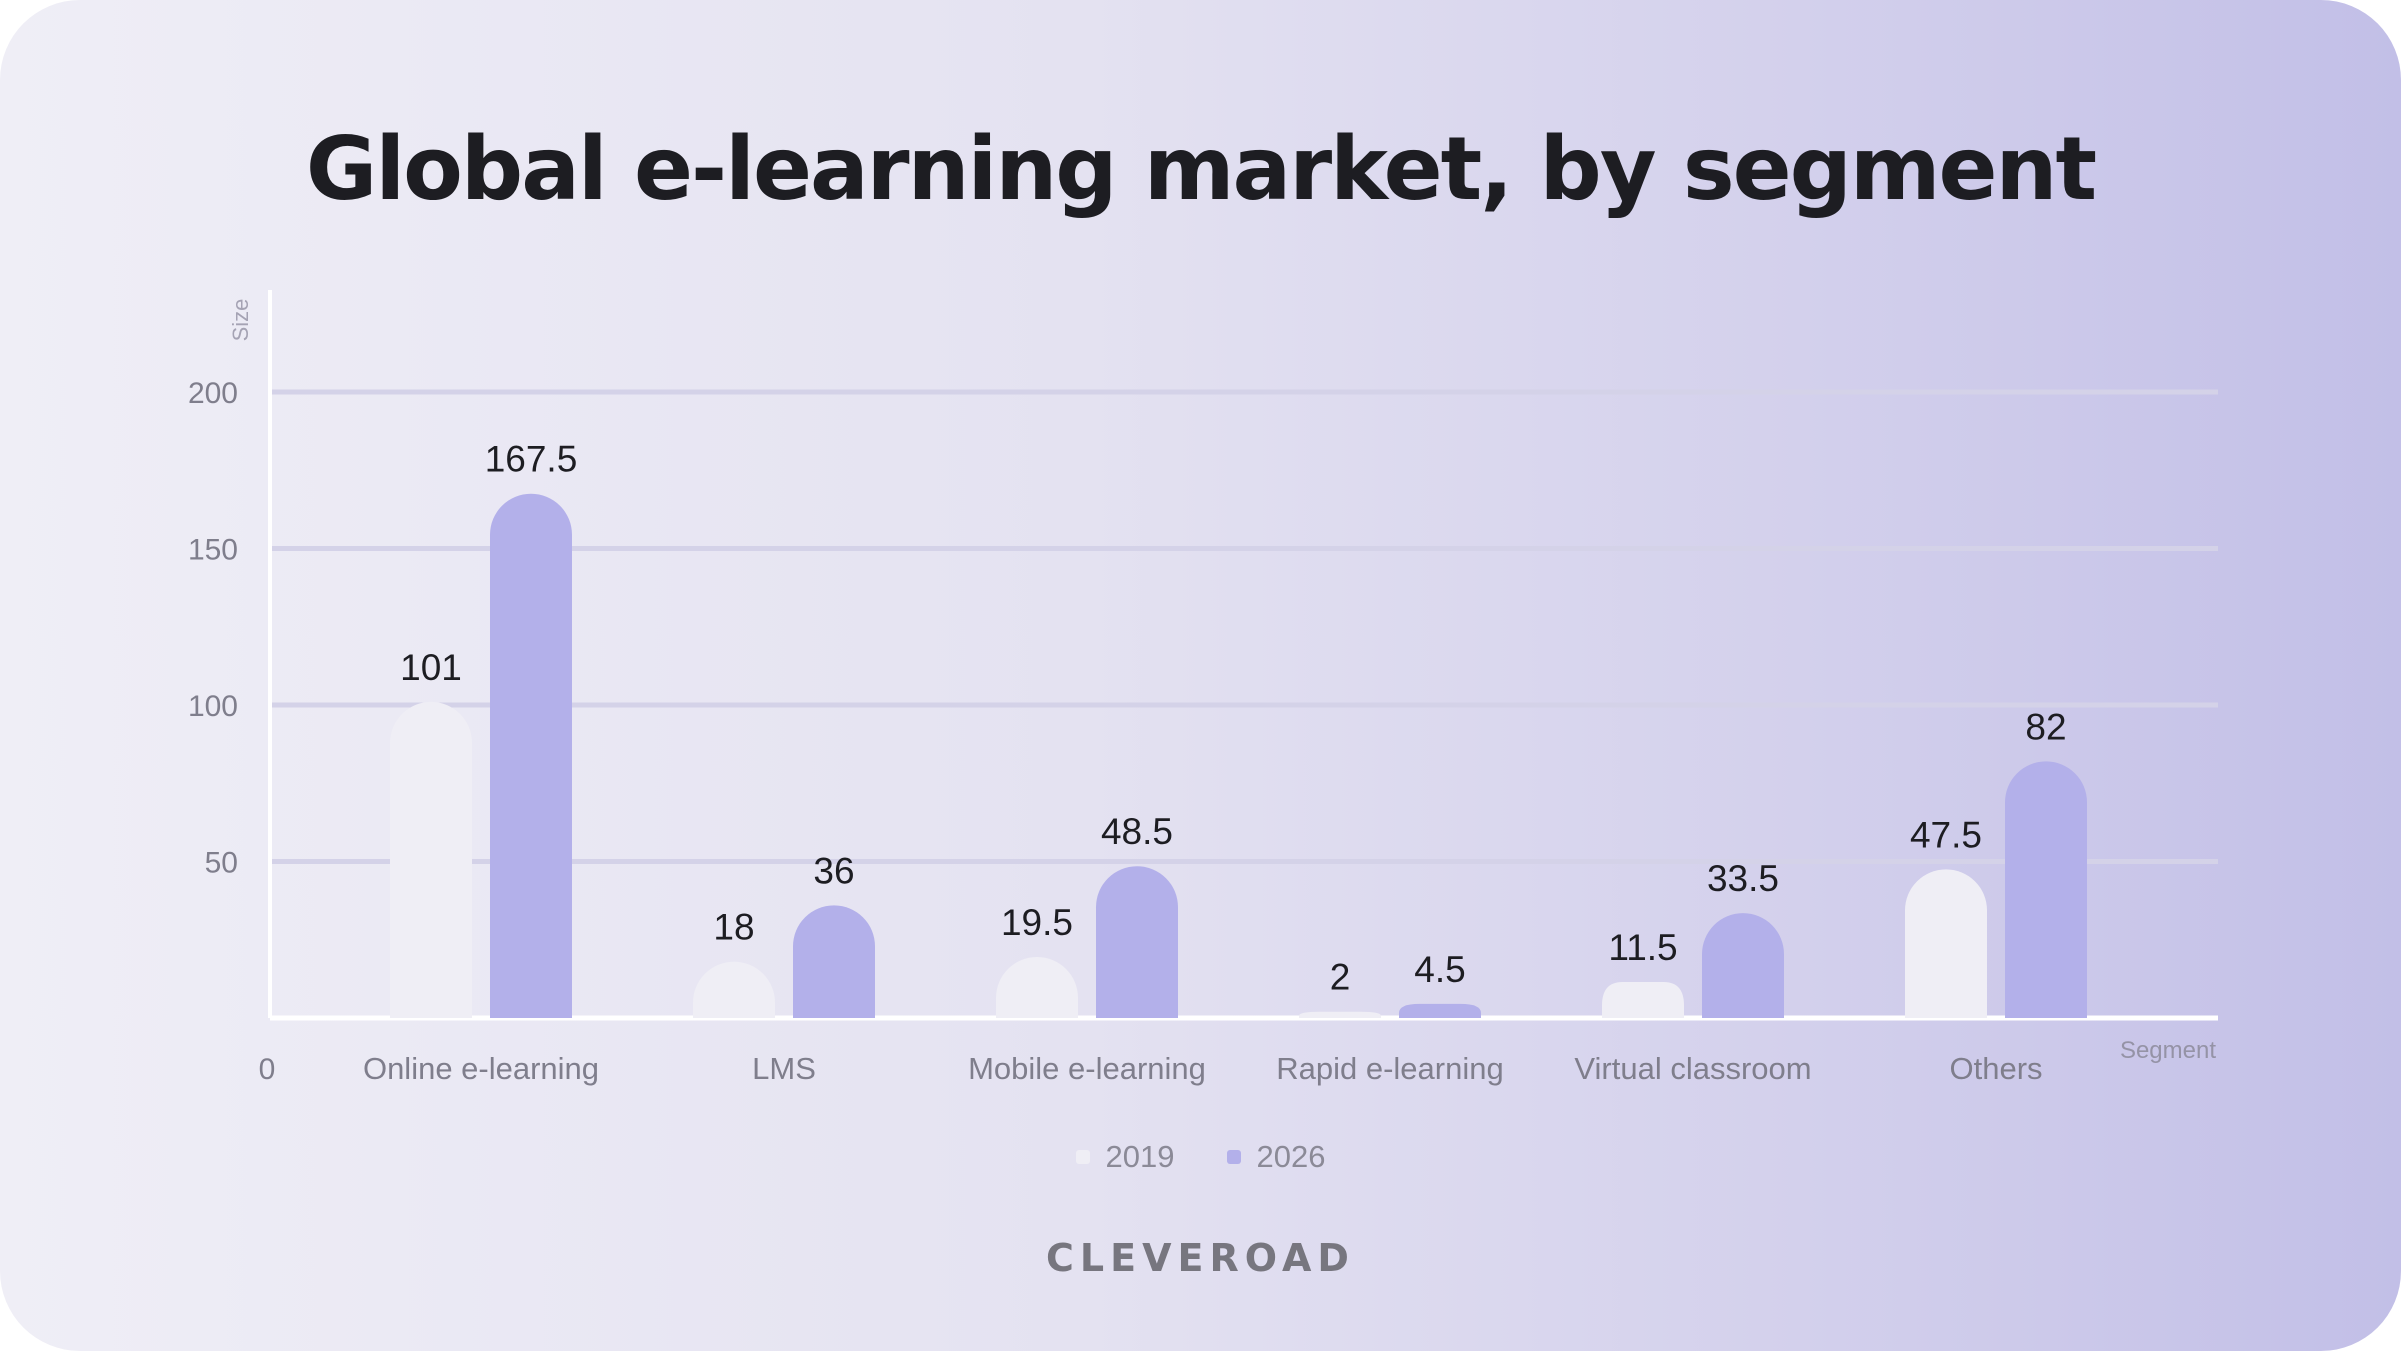  I want to click on legend-label-2019: 2019, so click(1140, 1156).